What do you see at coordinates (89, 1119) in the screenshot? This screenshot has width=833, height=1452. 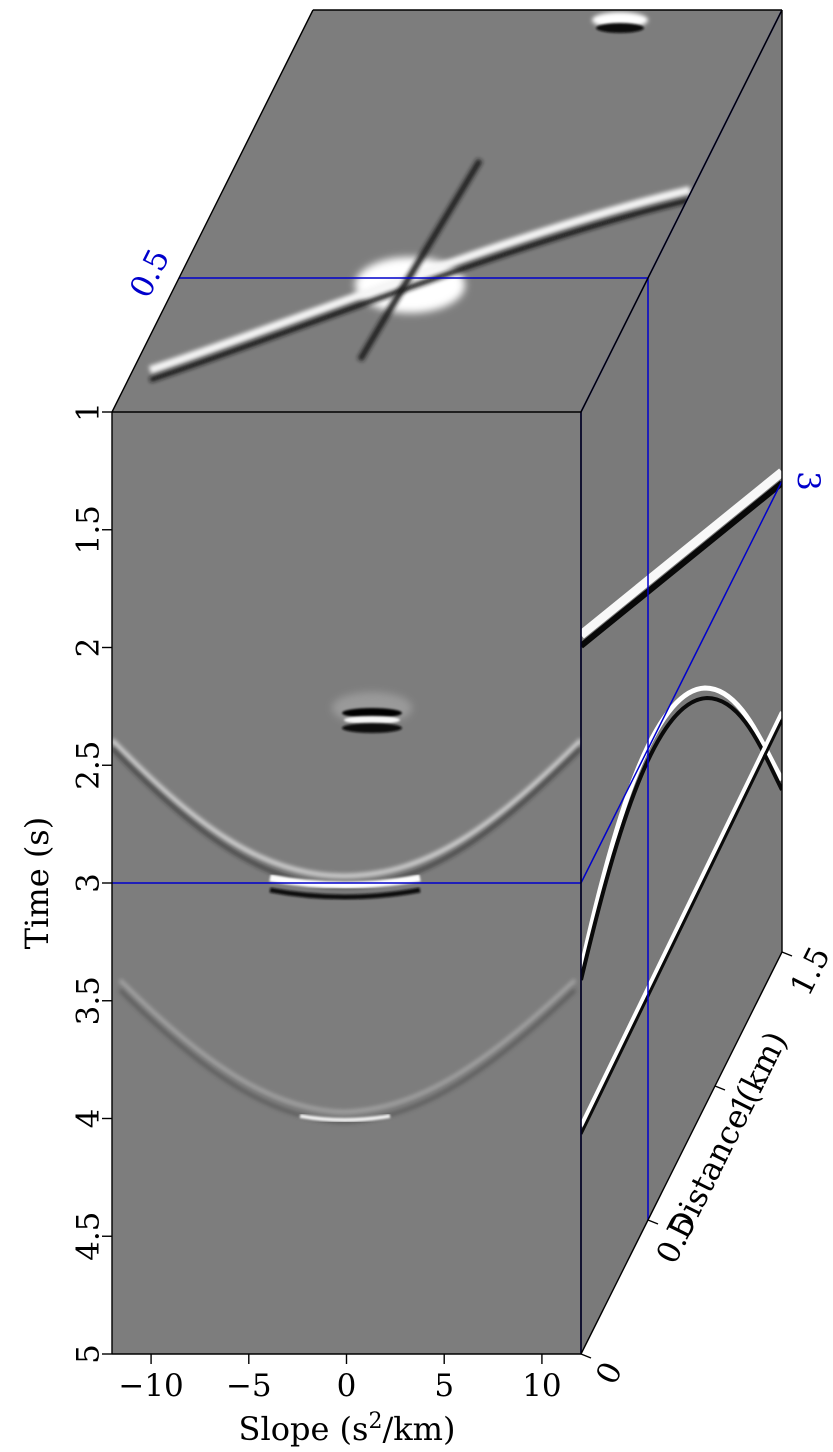 I see `time-tick-label: 4` at bounding box center [89, 1119].